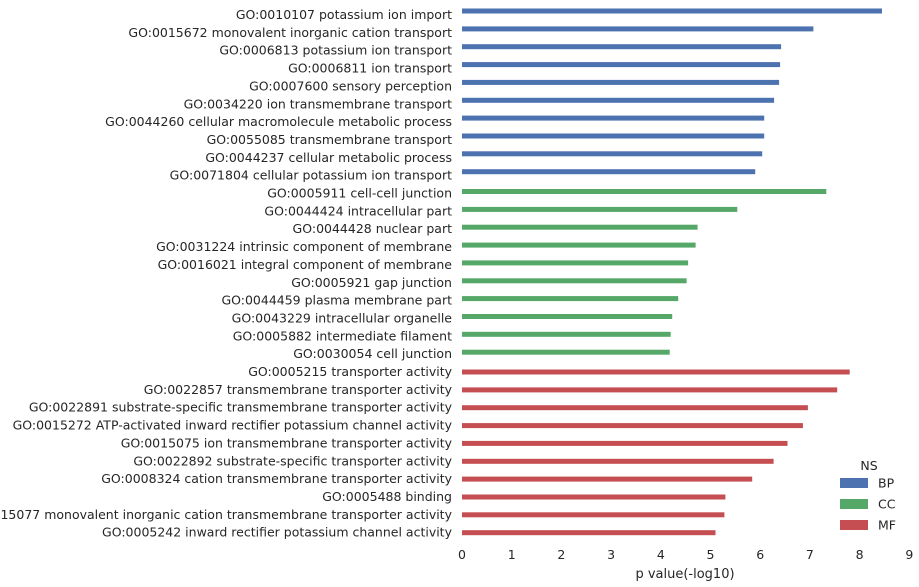  Describe the element at coordinates (358, 210) in the screenshot. I see `category-label: GO:0044424 intracellular part` at that location.